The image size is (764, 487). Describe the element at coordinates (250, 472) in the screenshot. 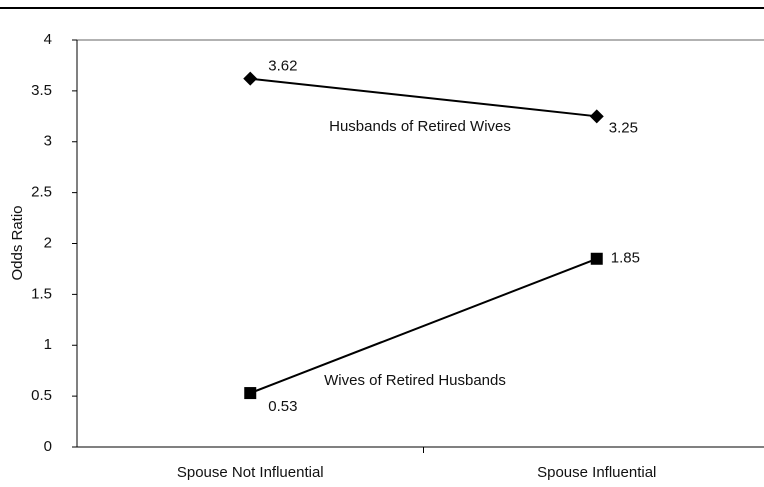

I see `x-tick-label: Spouse Not Influential` at that location.